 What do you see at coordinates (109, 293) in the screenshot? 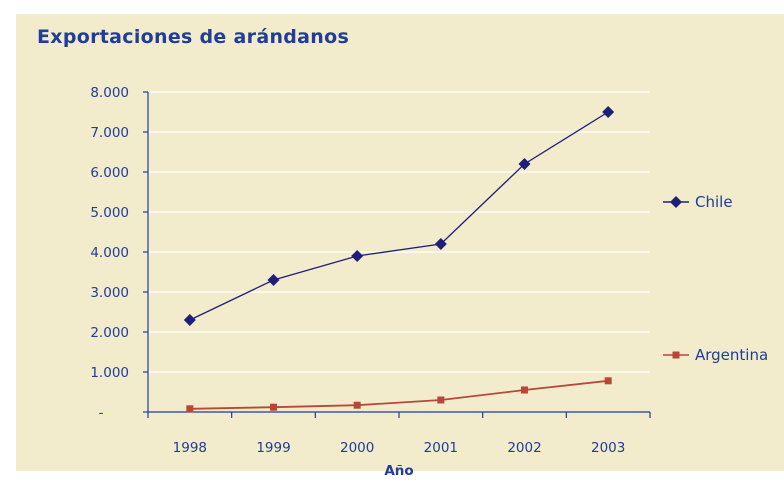
I see `y-tick-label: 3.000` at bounding box center [109, 293].